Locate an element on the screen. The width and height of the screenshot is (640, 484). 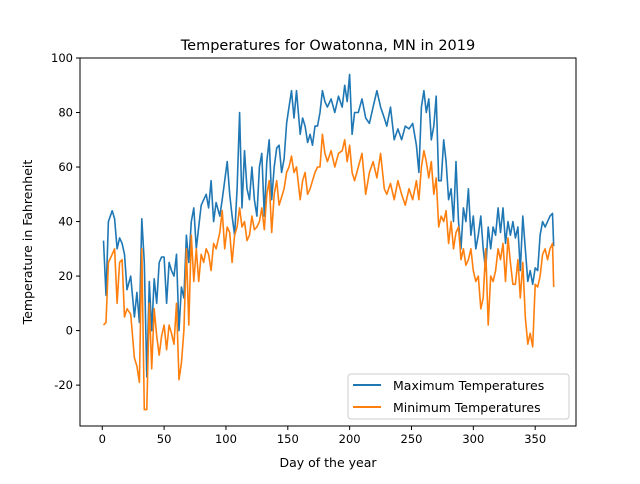
x-tick-label: 300 is located at coordinates (473, 439).